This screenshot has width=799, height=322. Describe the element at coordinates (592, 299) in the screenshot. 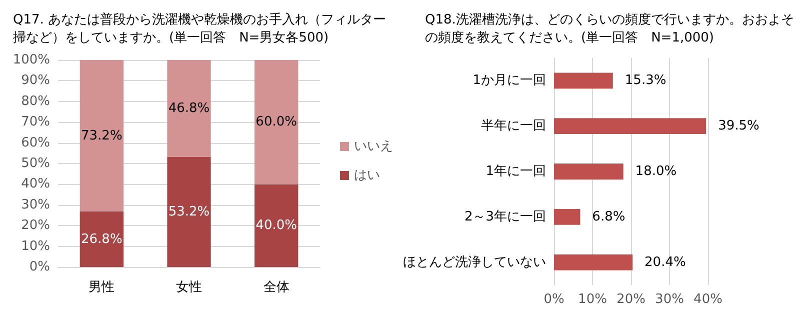

I see `x-tick-label: 10%` at that location.